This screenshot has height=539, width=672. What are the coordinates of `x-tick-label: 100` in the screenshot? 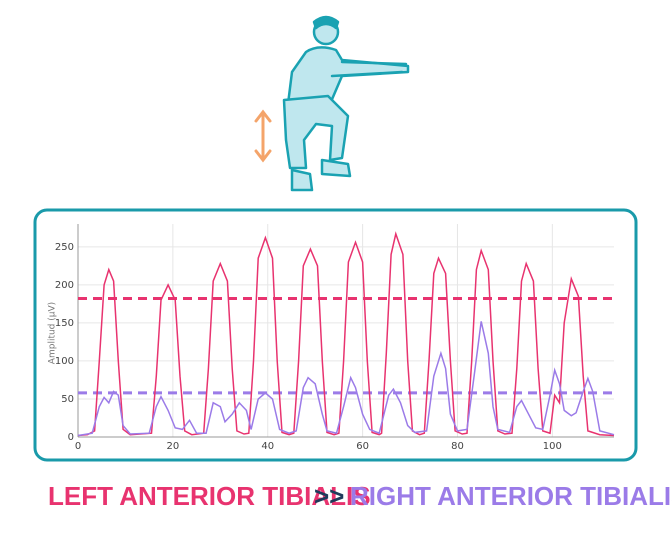 It's located at (552, 446).